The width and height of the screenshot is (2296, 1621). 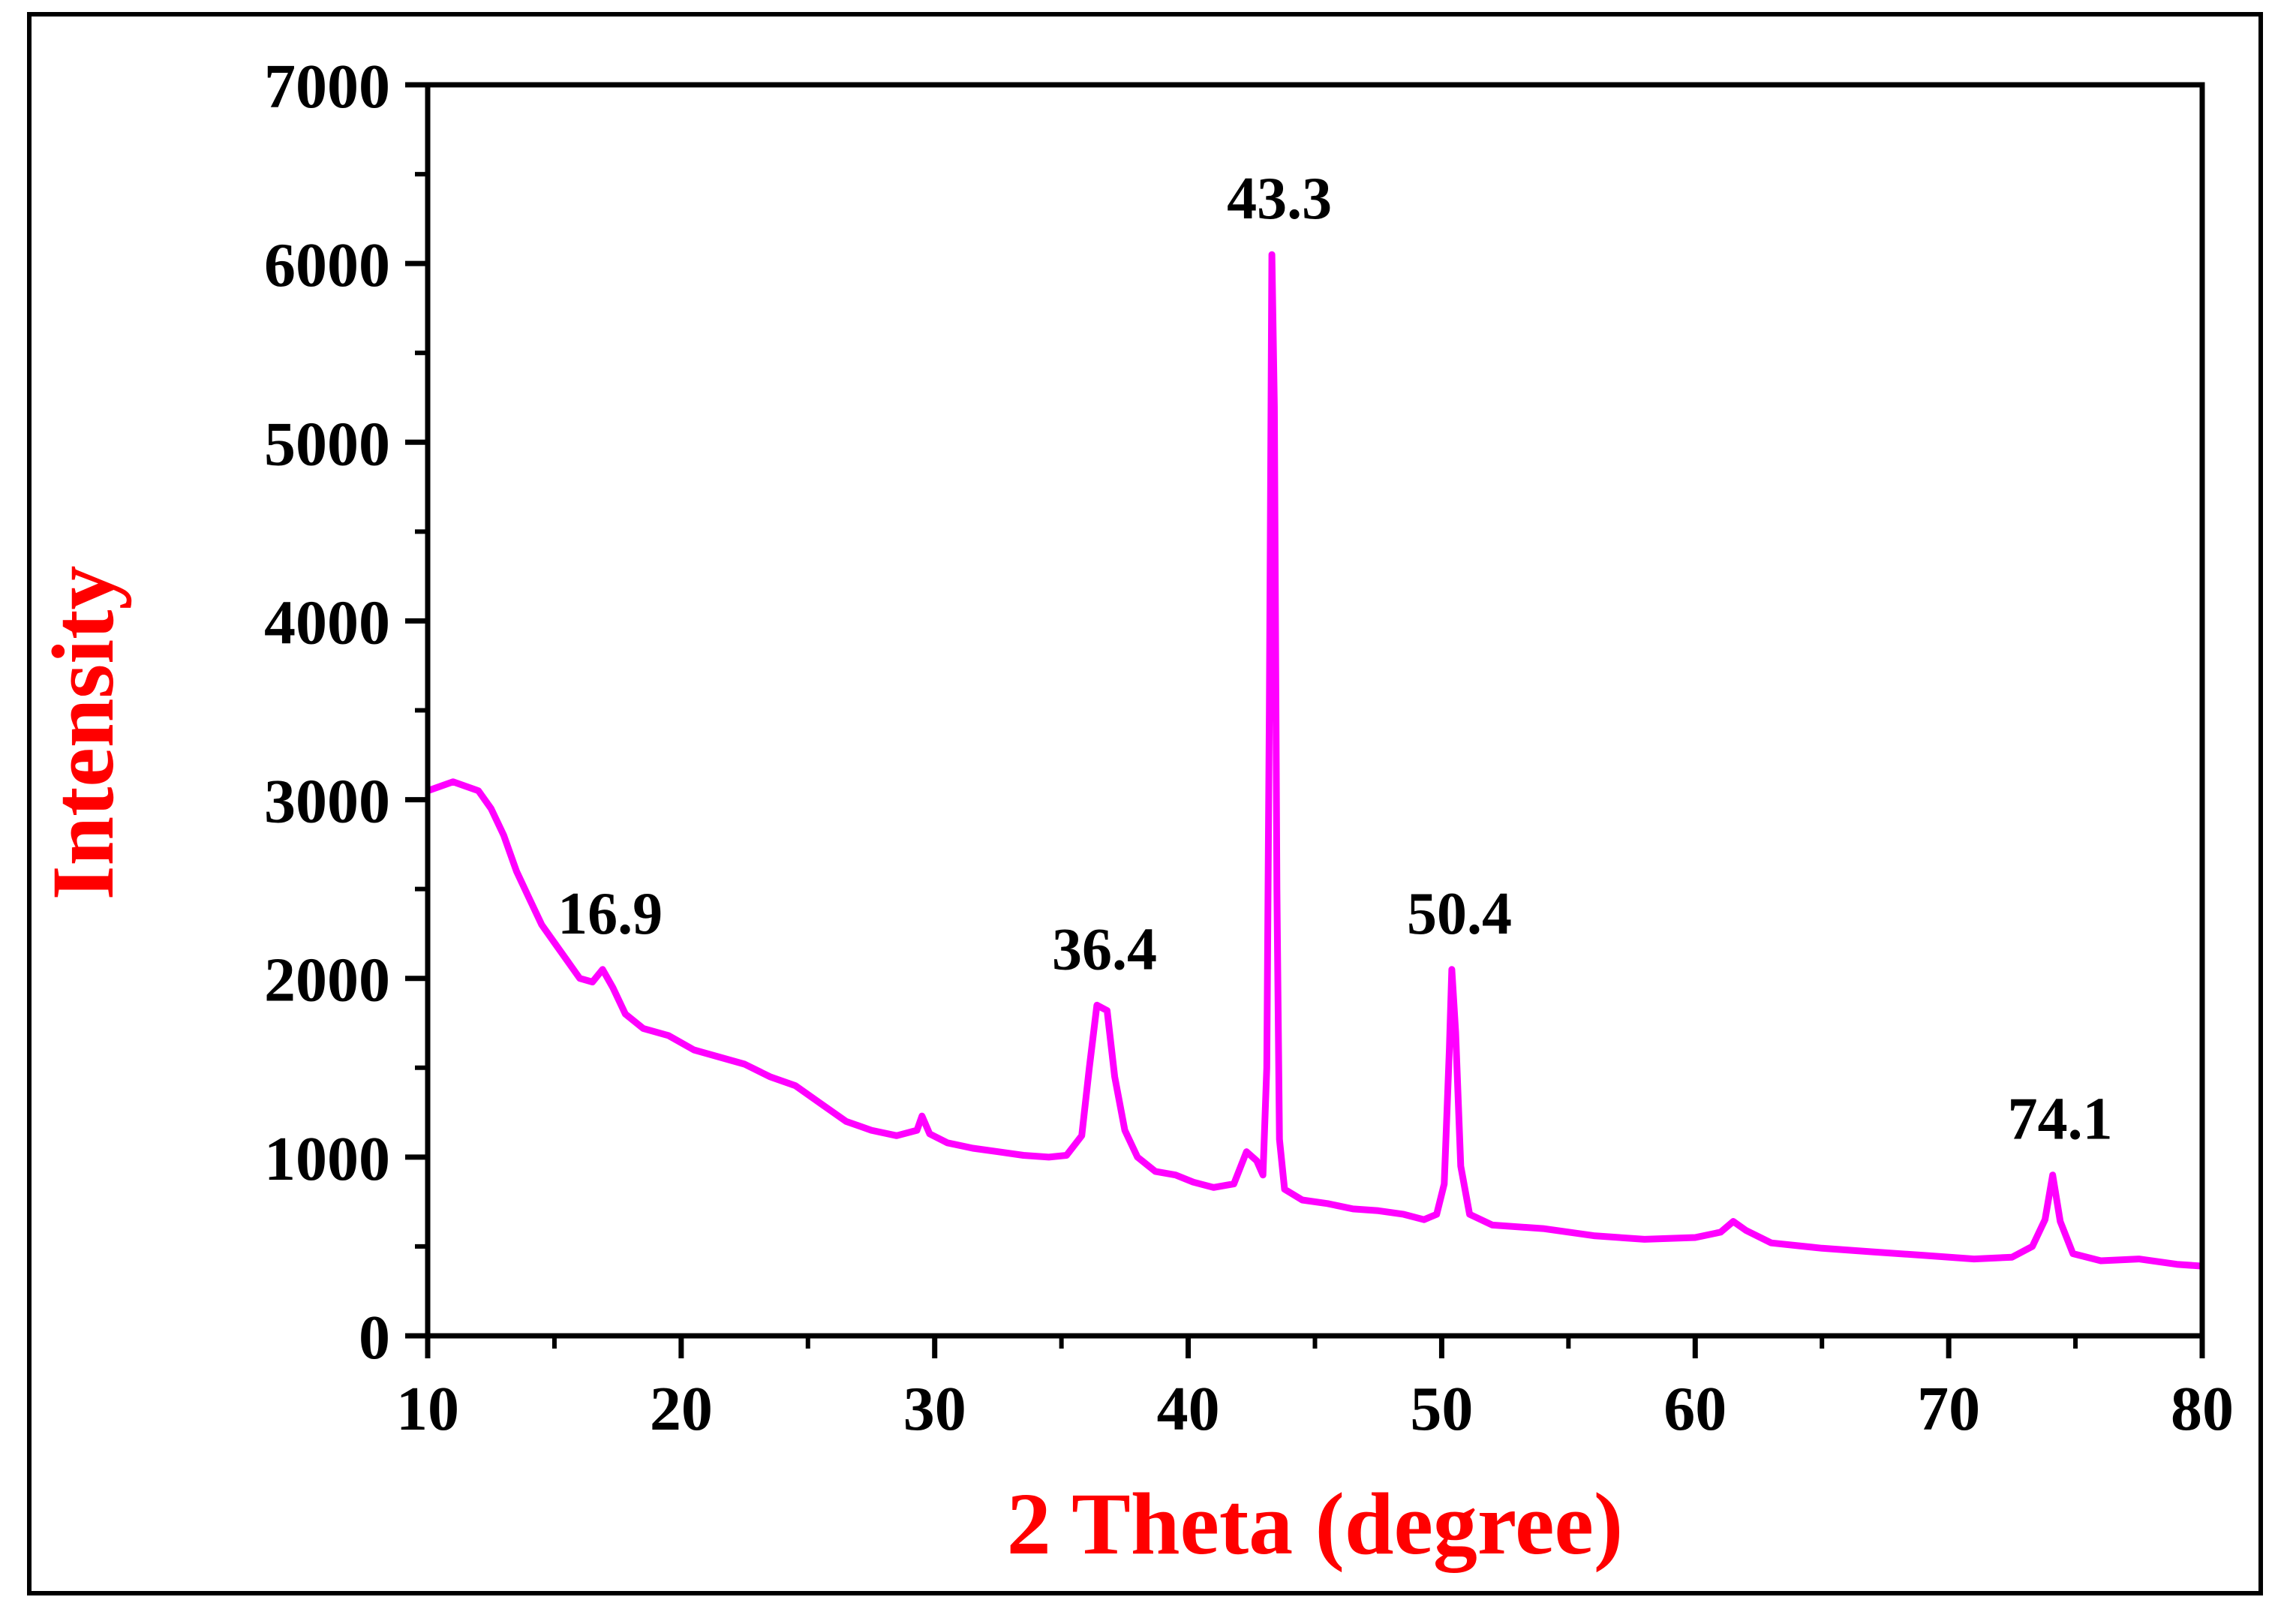 I want to click on x-tick-label: 60, so click(x=1695, y=1409).